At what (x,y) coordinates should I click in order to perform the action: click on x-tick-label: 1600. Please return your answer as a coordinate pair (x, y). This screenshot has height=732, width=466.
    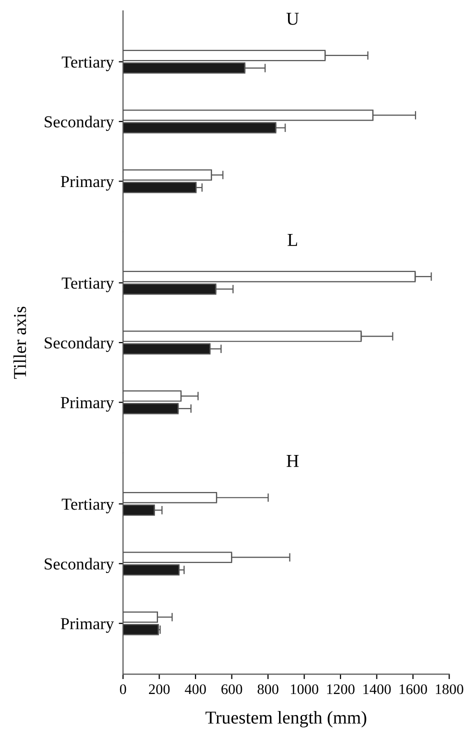
    Looking at the image, I should click on (414, 689).